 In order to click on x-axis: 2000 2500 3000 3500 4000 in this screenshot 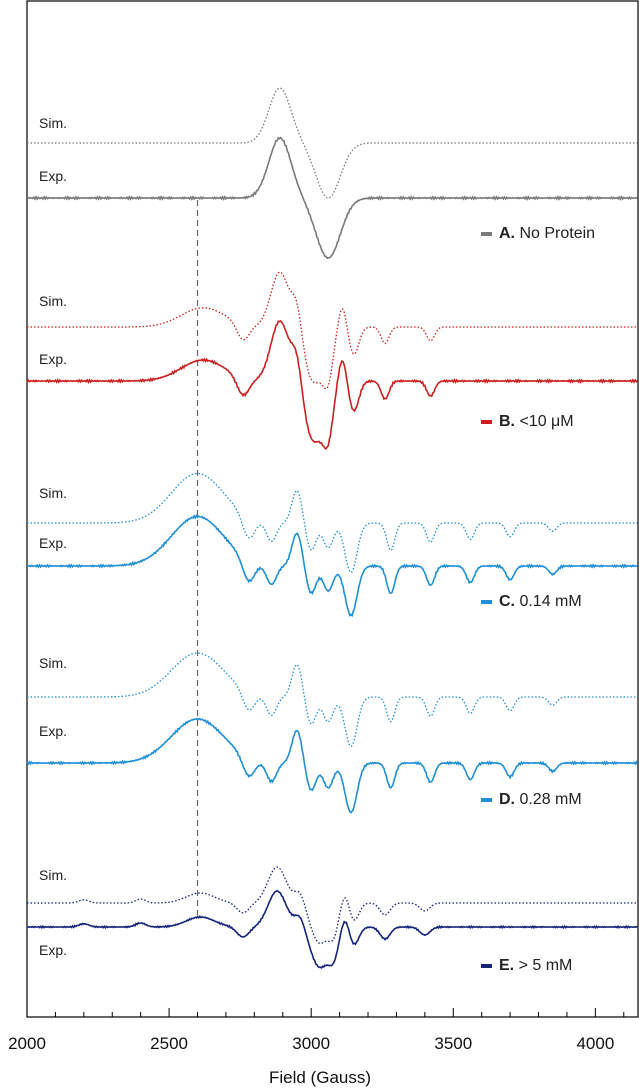, I will do `click(316, 1030)`.